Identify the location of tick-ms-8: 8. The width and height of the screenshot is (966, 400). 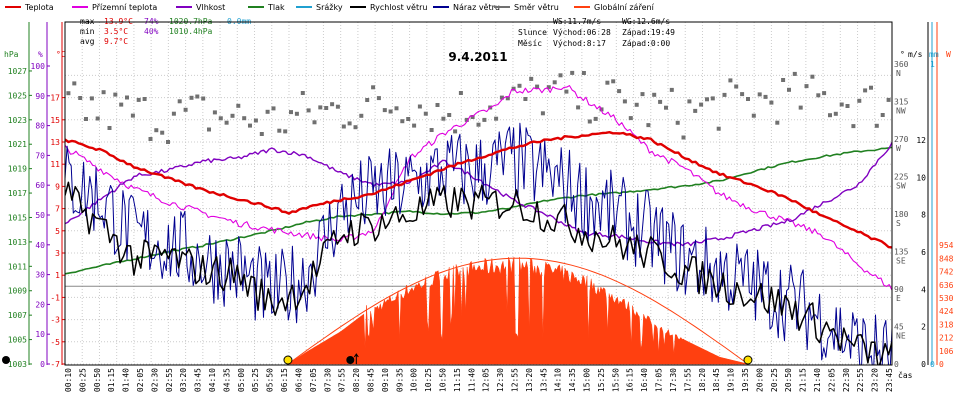
(923, 215).